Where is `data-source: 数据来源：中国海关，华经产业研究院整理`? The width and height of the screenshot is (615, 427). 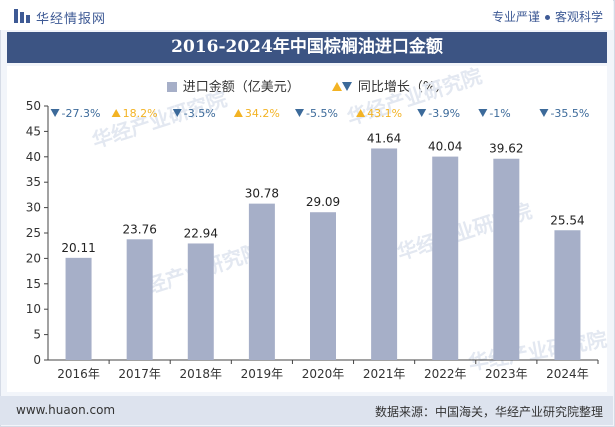 data-source: 数据来源：中国海关，华经产业研究院整理 is located at coordinates (488, 412).